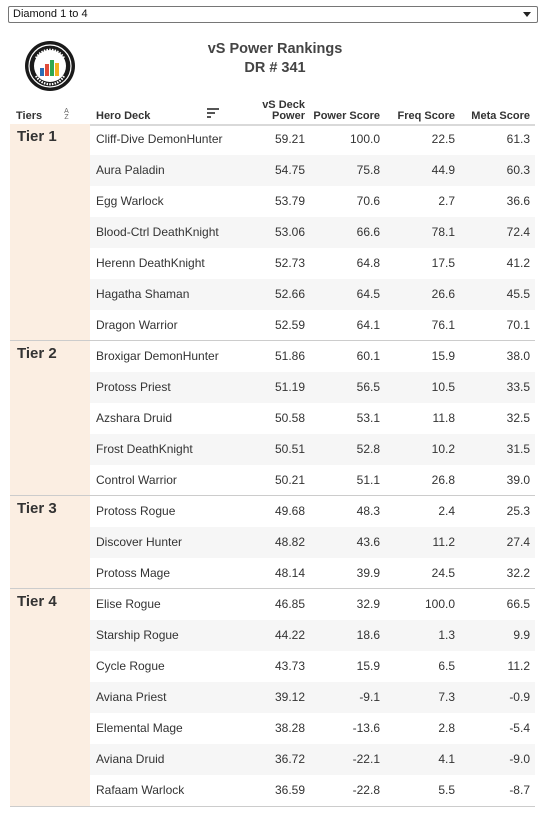 The width and height of the screenshot is (548, 814). I want to click on cell-hero-deck: Broxigar DemonHunter, so click(157, 356).